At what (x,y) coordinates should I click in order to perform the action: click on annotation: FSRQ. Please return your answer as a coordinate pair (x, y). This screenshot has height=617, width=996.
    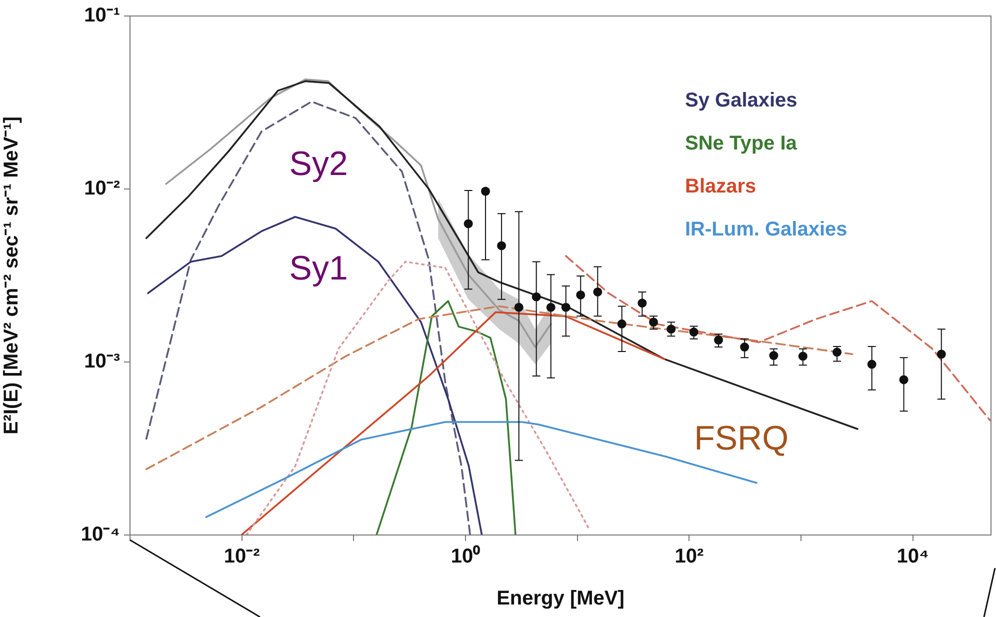
    Looking at the image, I should click on (741, 438).